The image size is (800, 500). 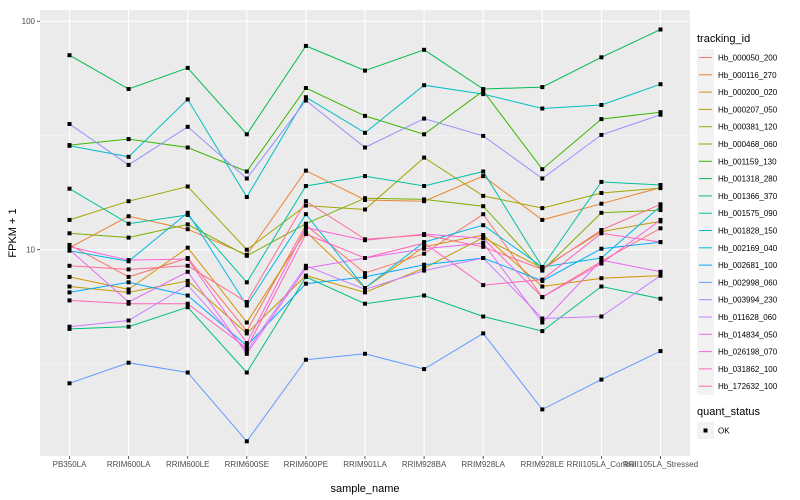 What do you see at coordinates (602, 464) in the screenshot?
I see `x-tick-label: RRII105LA_Control` at bounding box center [602, 464].